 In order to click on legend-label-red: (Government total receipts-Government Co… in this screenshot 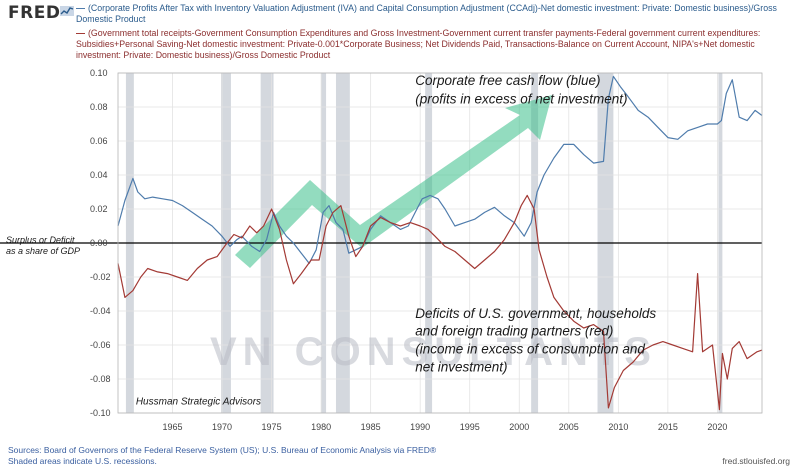, I will do `click(418, 44)`.